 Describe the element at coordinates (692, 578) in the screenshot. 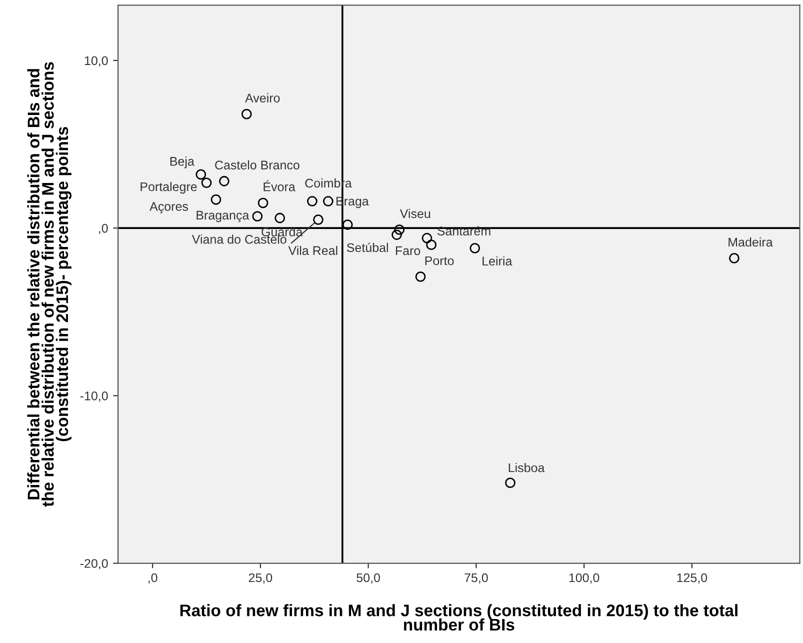

I see `x-tick-label: 125,0` at that location.